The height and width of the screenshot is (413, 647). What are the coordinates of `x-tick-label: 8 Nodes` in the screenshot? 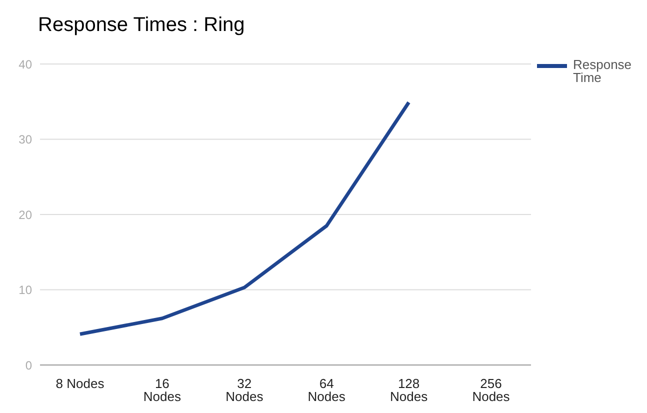 It's located at (80, 384).